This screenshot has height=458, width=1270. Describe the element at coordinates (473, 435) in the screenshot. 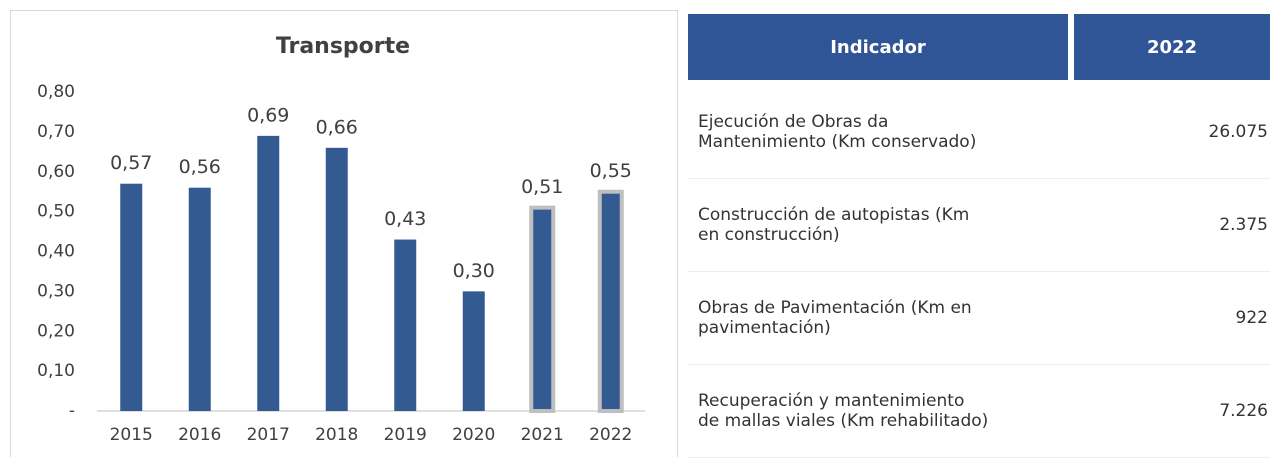

I see `x-tick-label: 2020` at that location.